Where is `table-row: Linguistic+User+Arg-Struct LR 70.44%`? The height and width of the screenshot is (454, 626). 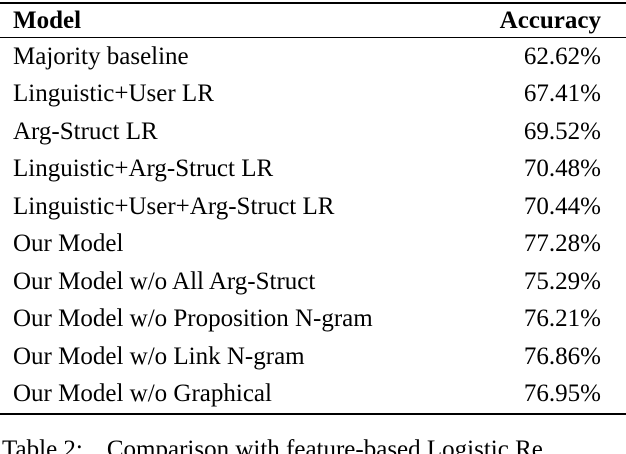 table-row: Linguistic+User+Arg-Struct LR 70.44% is located at coordinates (313, 207).